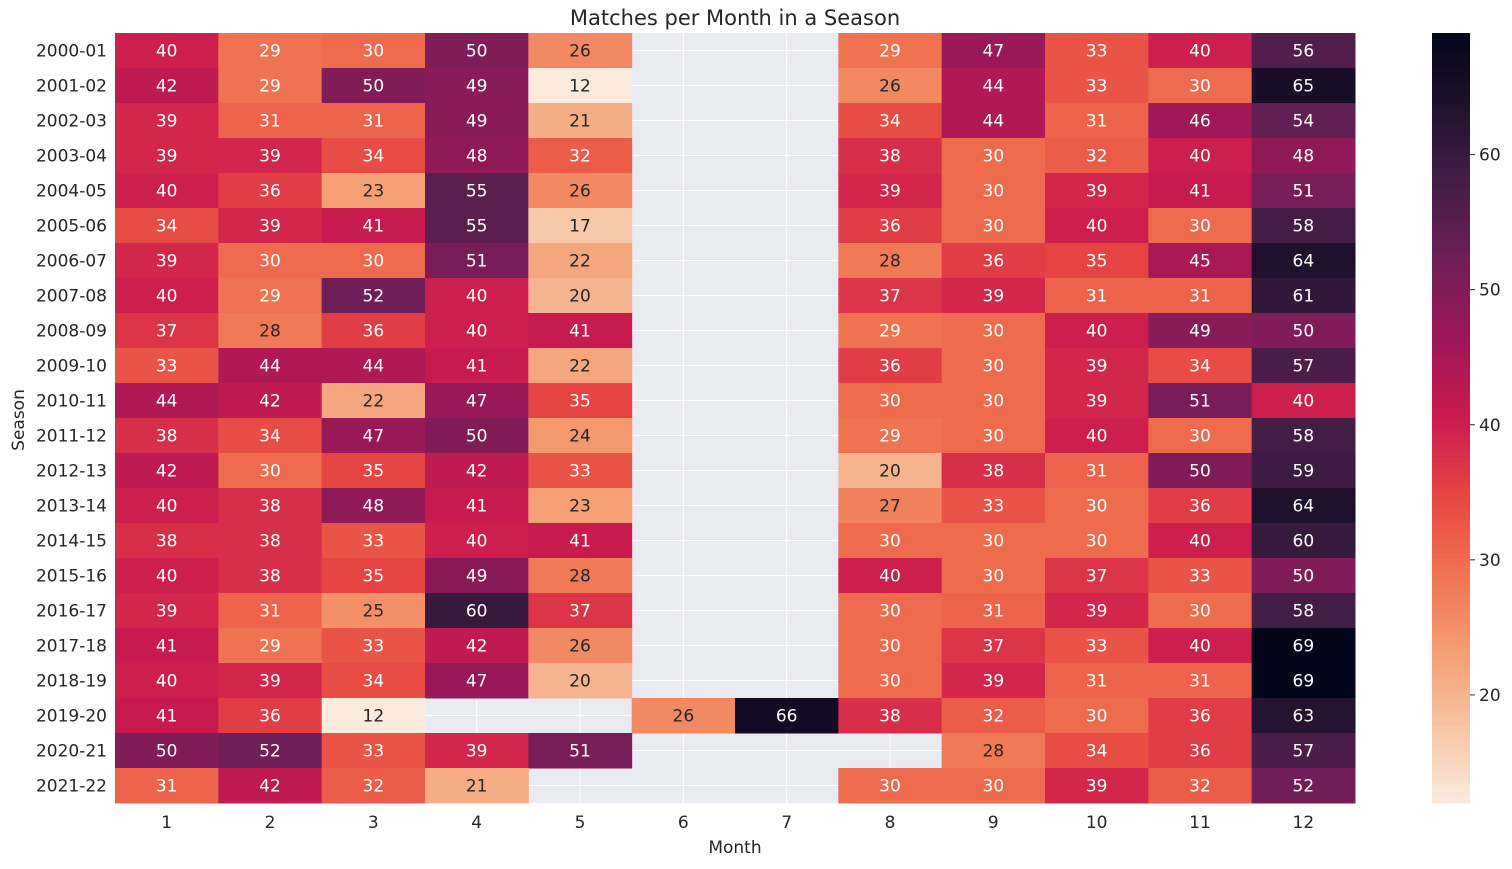  Describe the element at coordinates (684, 717) in the screenshot. I see `cell-value-label: 26` at that location.